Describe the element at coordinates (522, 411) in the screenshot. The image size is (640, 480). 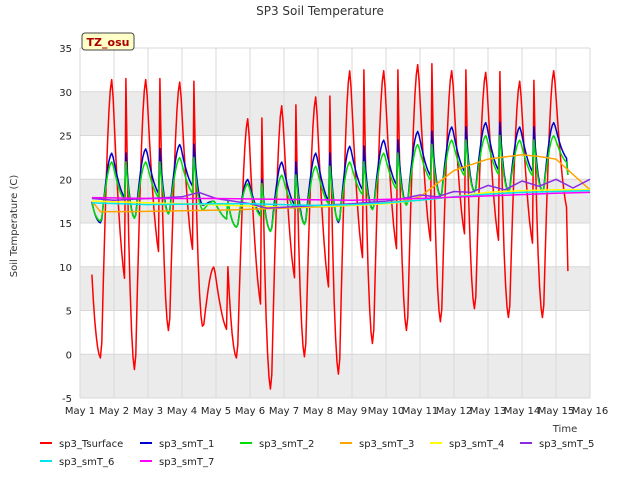
I see `x-tick-label: May 14` at that location.